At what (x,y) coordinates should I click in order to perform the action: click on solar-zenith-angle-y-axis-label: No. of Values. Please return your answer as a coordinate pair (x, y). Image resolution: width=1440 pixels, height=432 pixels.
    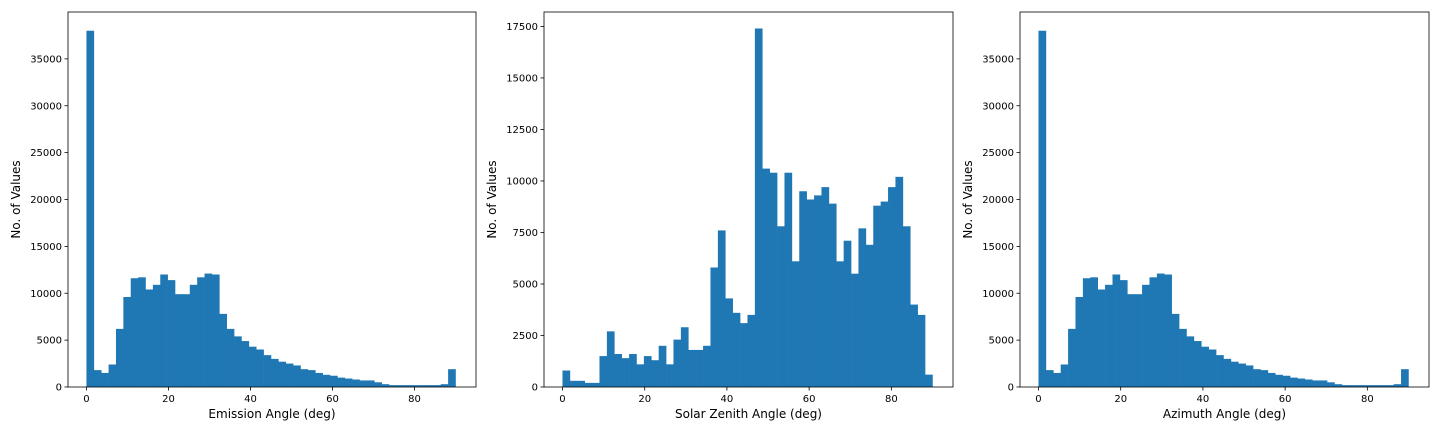
    Looking at the image, I should click on (492, 199).